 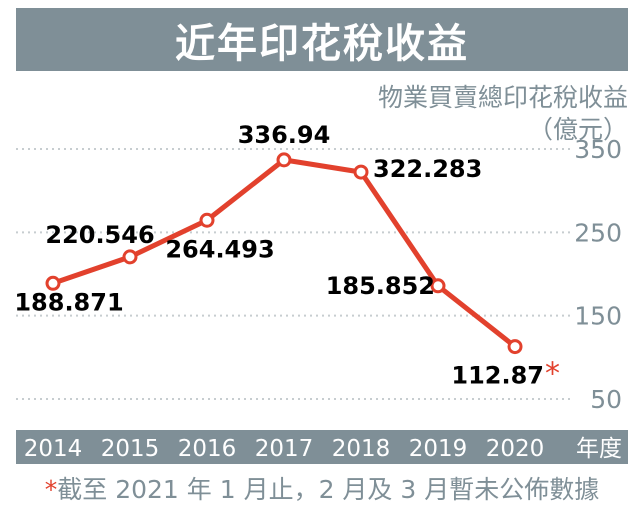 I want to click on data-label: 322.283, so click(x=427, y=169).